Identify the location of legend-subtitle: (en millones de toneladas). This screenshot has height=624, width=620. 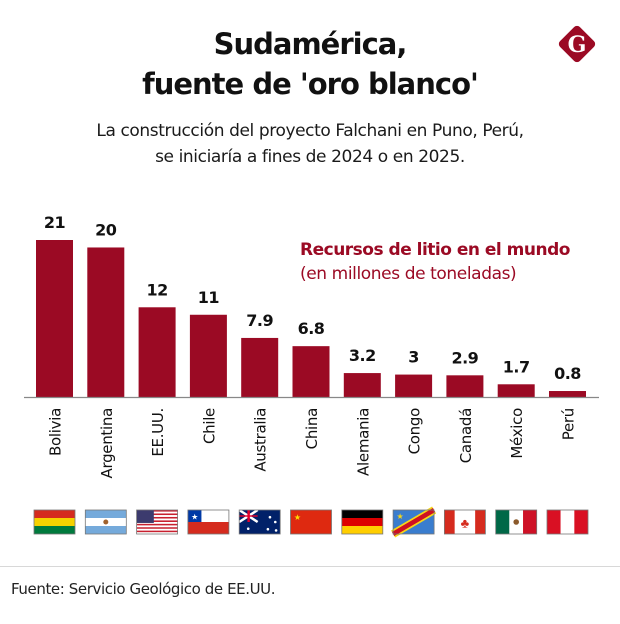
(408, 274).